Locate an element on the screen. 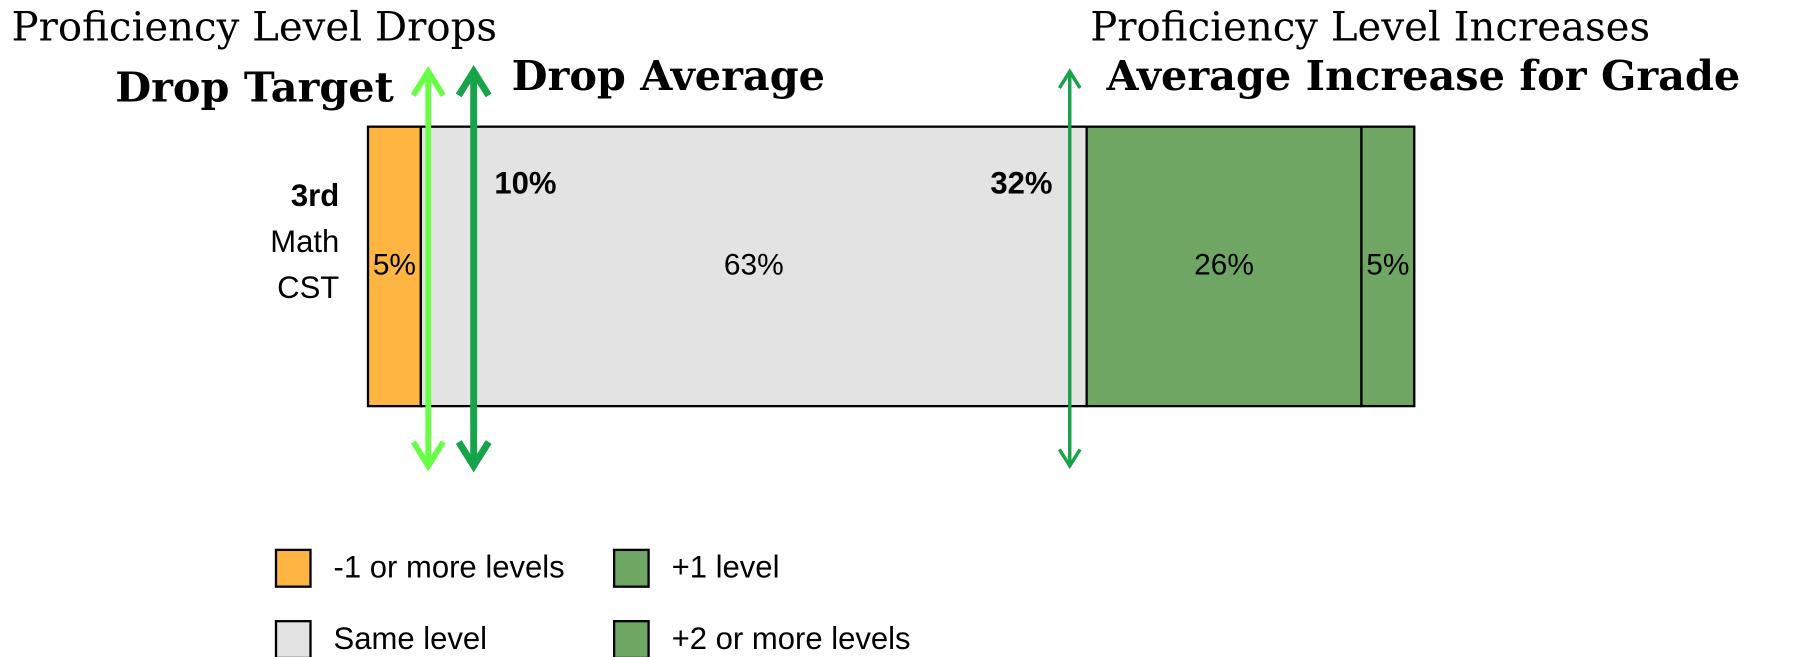  legend-label: +2 or more levels is located at coordinates (791, 638).